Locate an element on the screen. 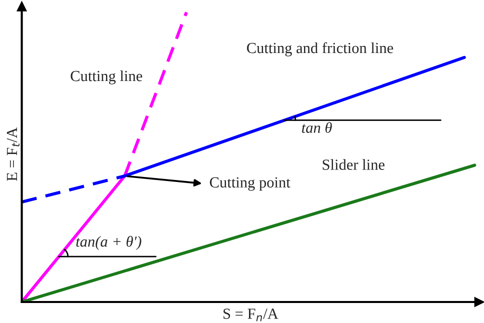 The width and height of the screenshot is (484, 323). annotation: Cutting point is located at coordinates (250, 184).